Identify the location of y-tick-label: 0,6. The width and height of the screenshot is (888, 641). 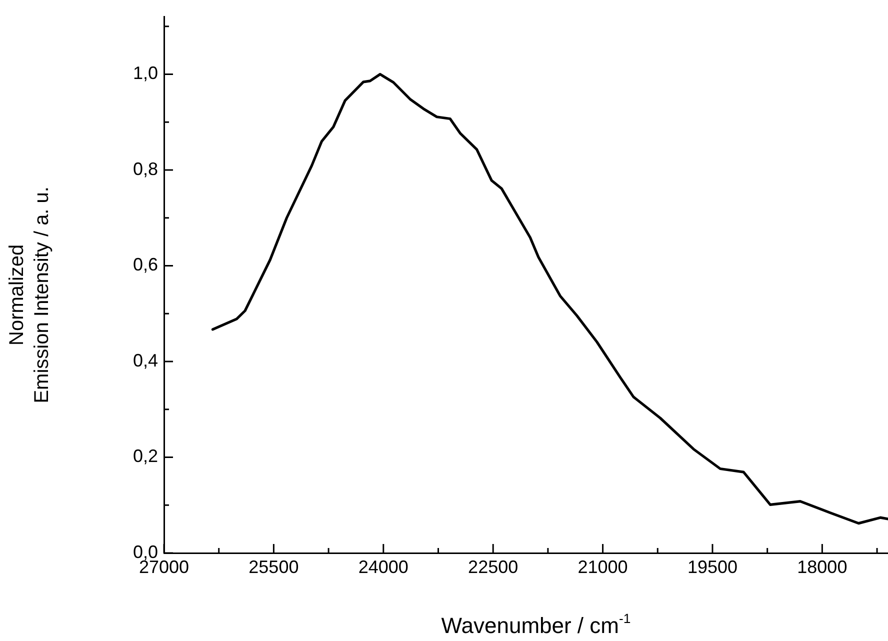
(145, 264).